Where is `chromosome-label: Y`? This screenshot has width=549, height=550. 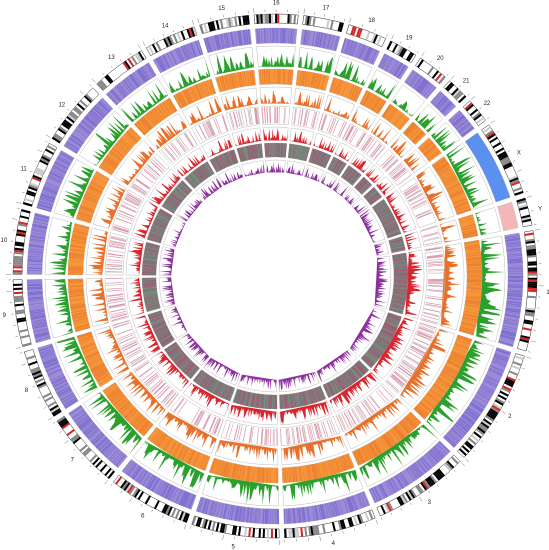 chromosome-label: Y is located at coordinates (540, 210).